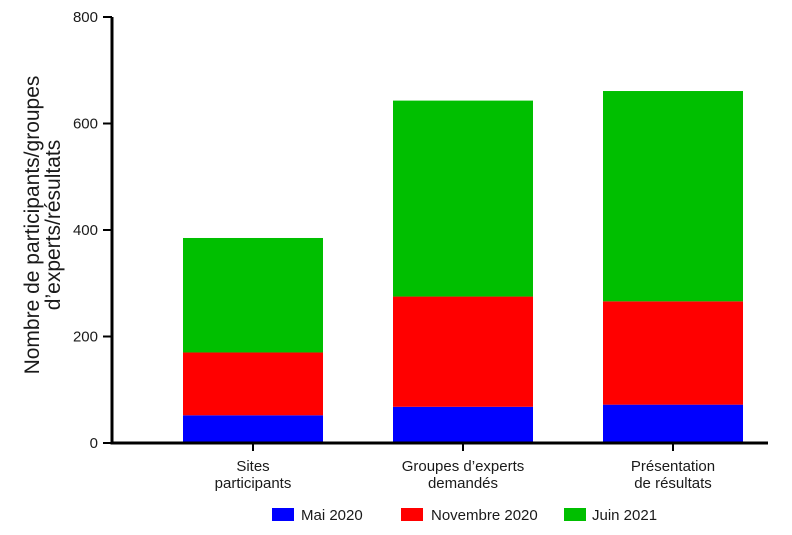 The width and height of the screenshot is (792, 535). What do you see at coordinates (624, 515) in the screenshot?
I see `legend-label-3: Juin 2021` at bounding box center [624, 515].